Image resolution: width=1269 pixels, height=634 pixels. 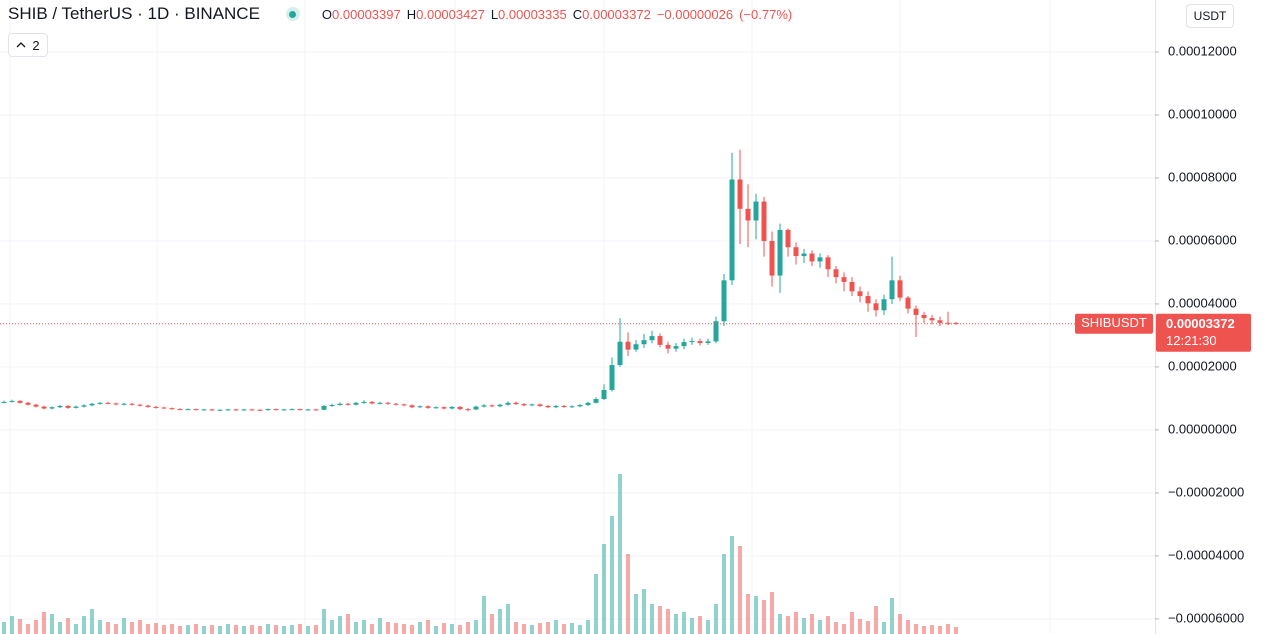 What do you see at coordinates (1210, 16) in the screenshot?
I see `currency-button: USDT` at bounding box center [1210, 16].